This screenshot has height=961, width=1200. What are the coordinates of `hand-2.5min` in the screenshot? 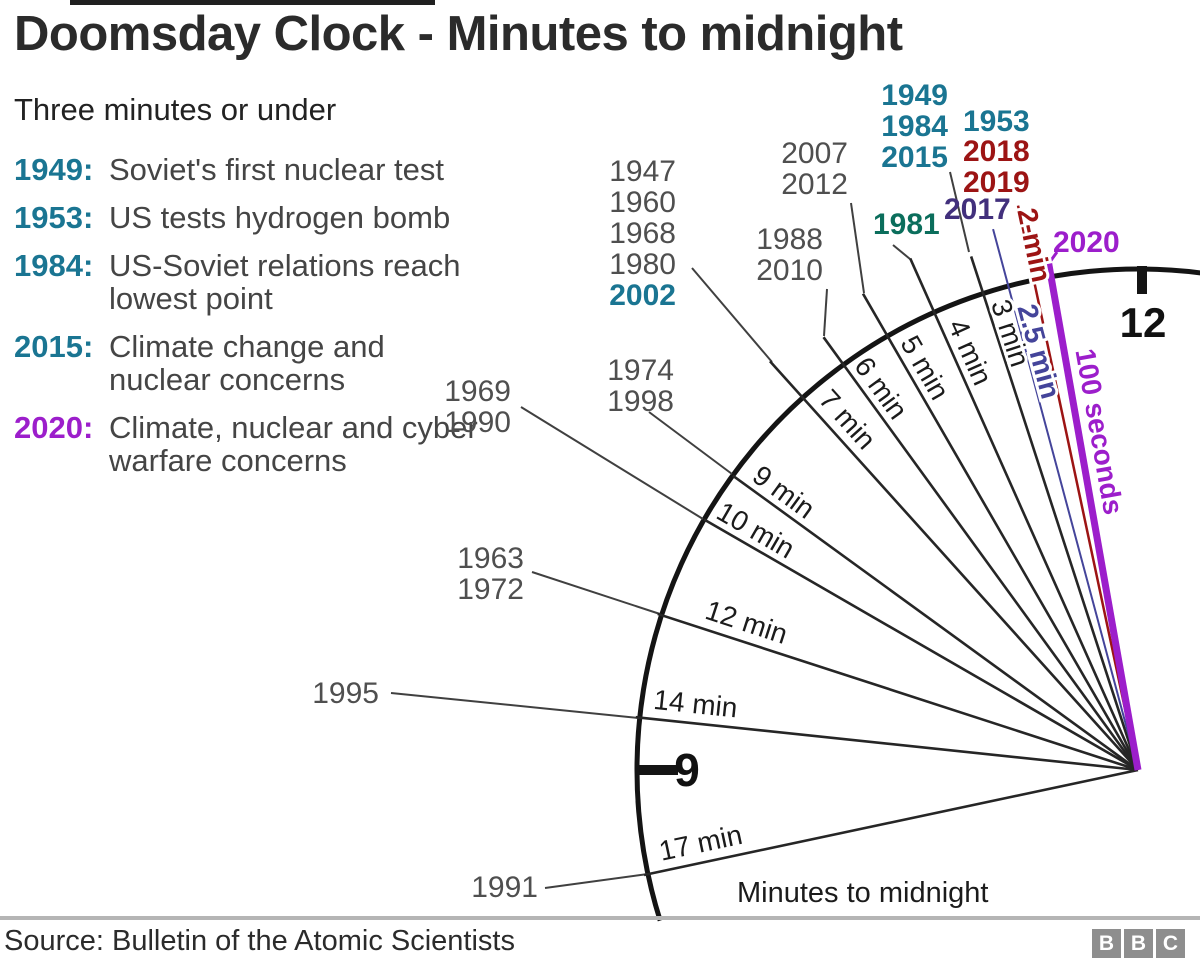 It's located at (1065, 499).